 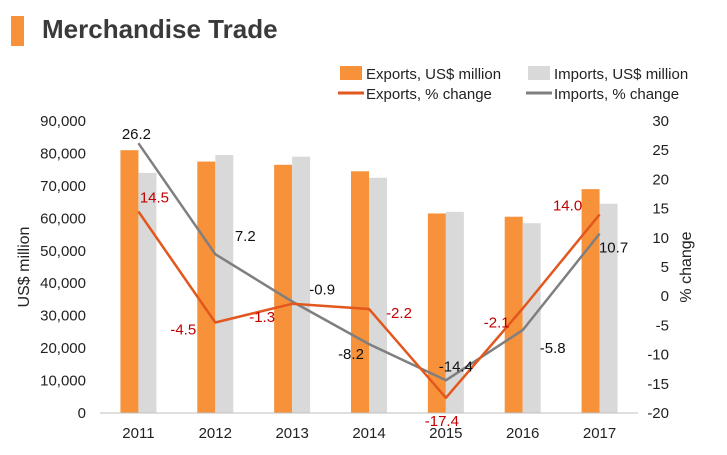 What do you see at coordinates (63, 316) in the screenshot?
I see `y-tick-label: 30,000` at bounding box center [63, 316].